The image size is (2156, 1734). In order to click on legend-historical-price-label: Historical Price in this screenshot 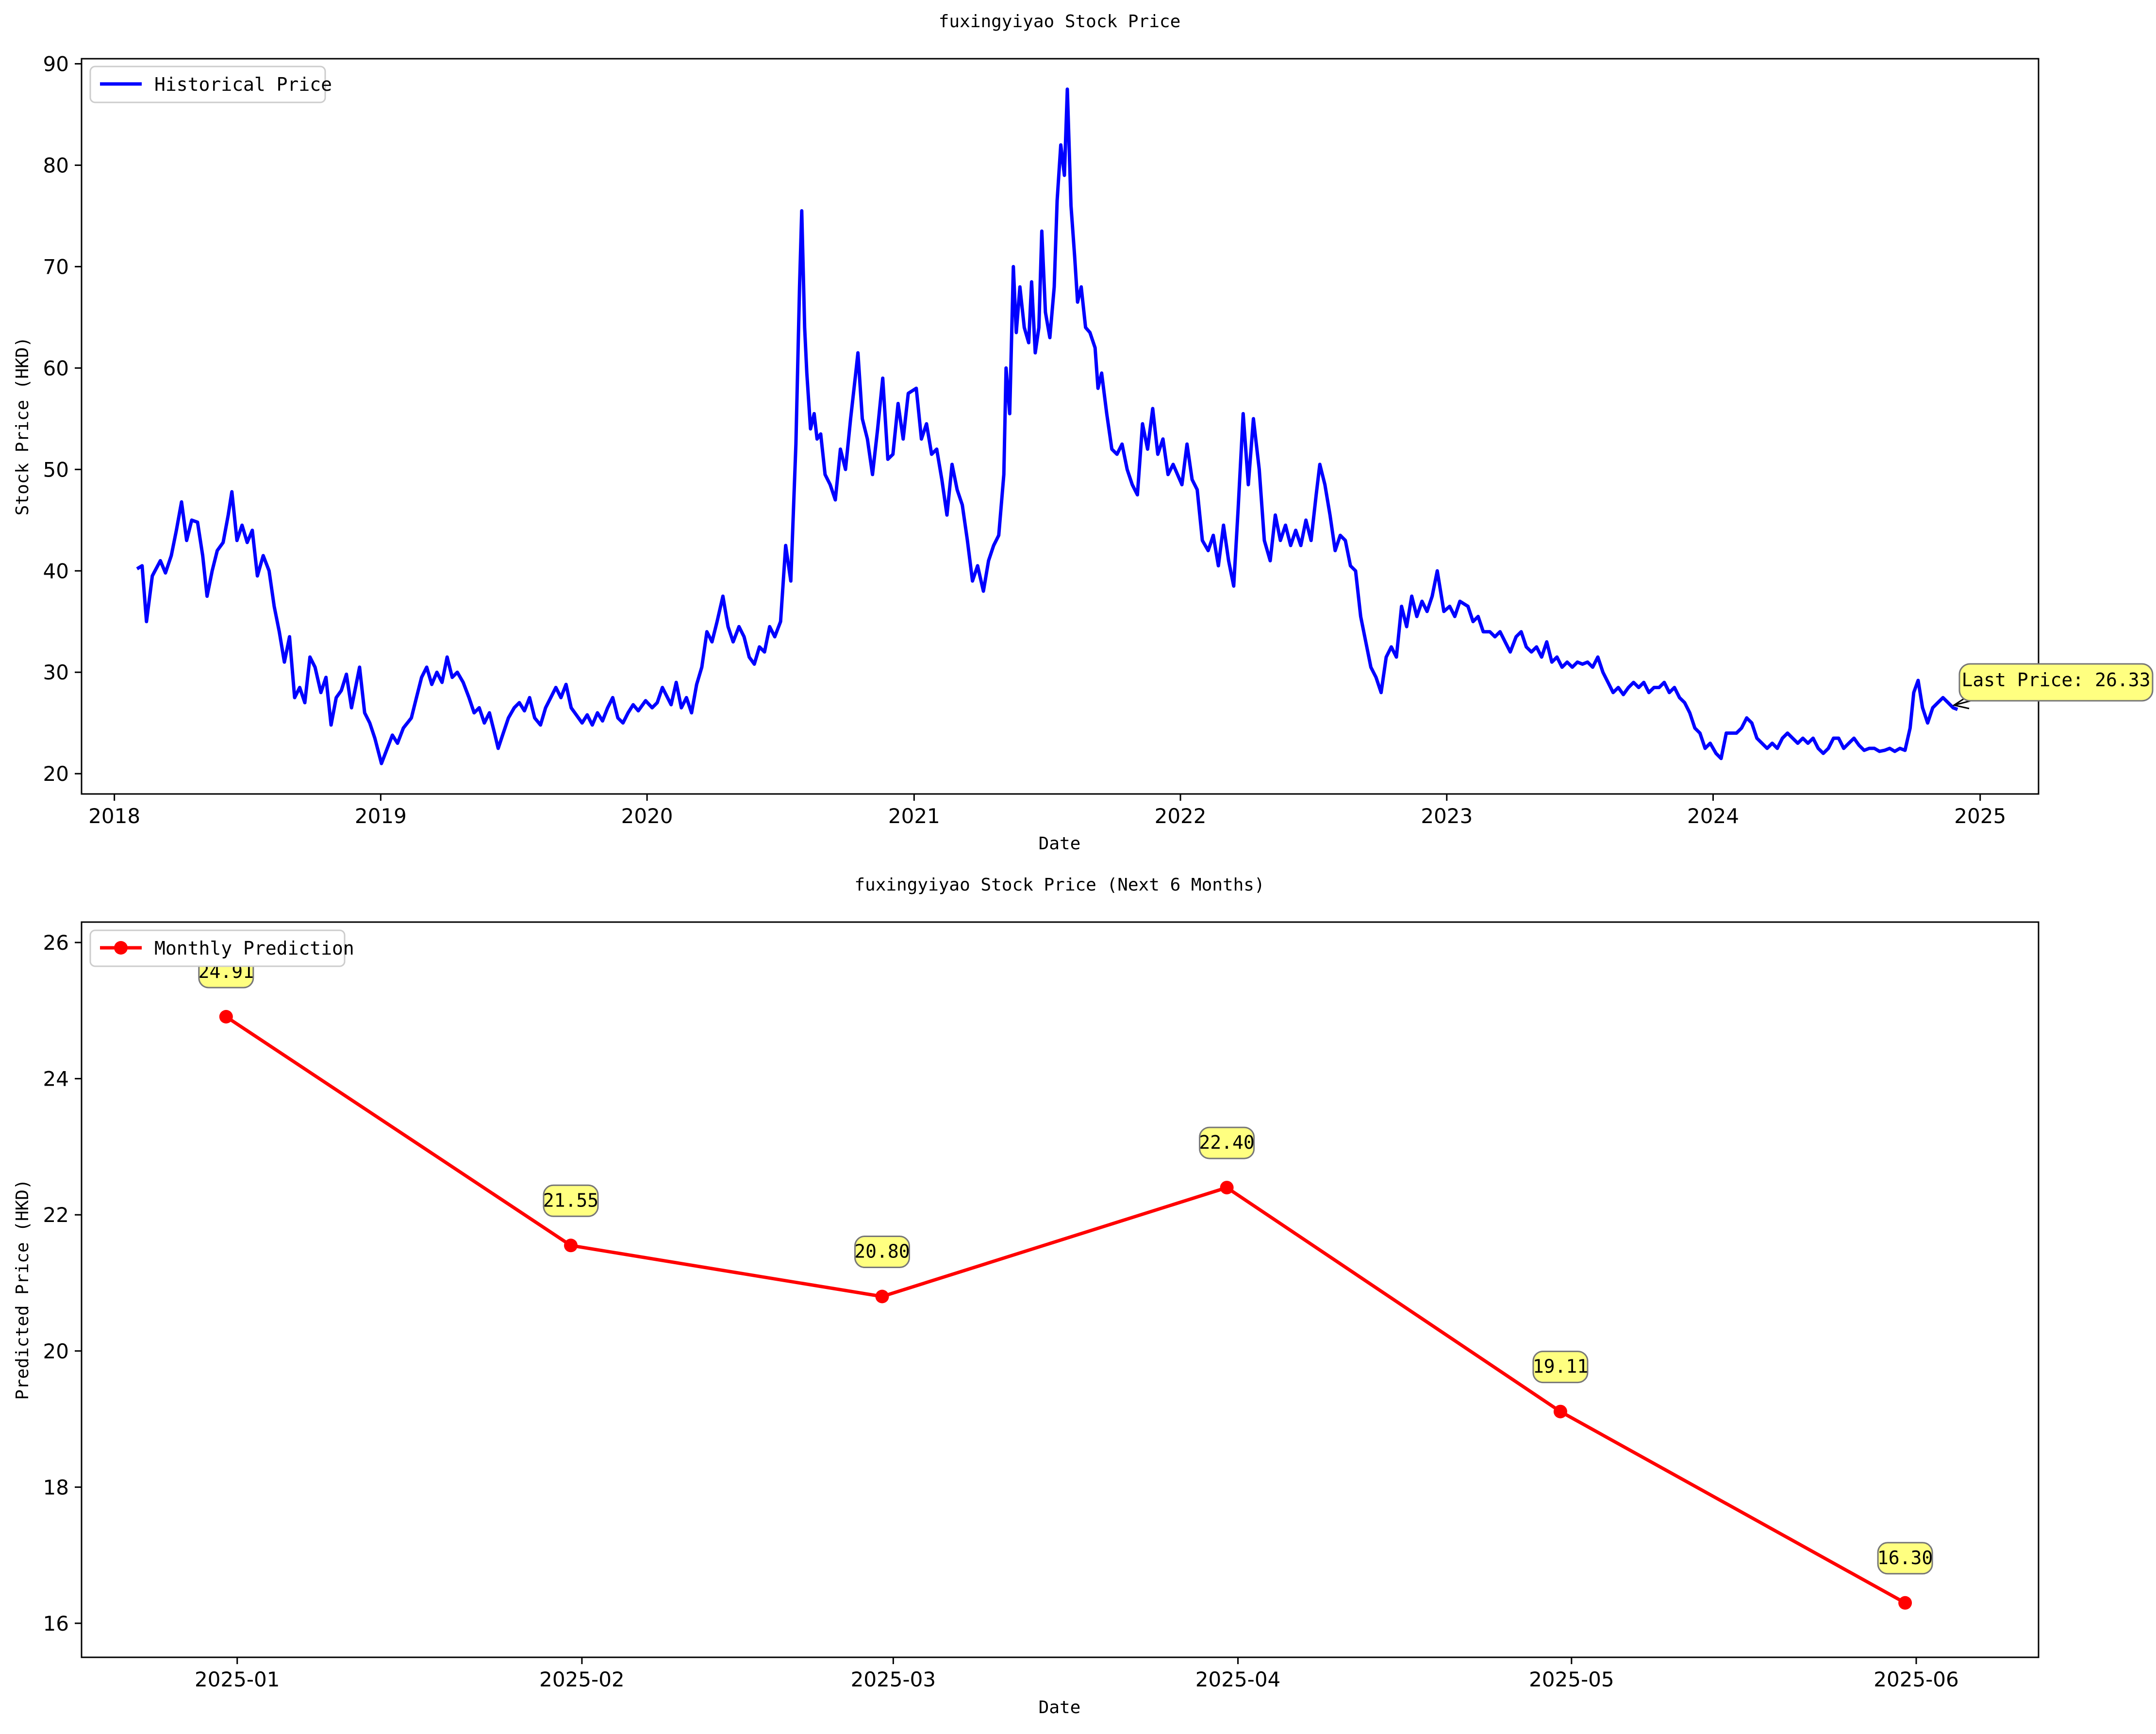, I will do `click(243, 85)`.